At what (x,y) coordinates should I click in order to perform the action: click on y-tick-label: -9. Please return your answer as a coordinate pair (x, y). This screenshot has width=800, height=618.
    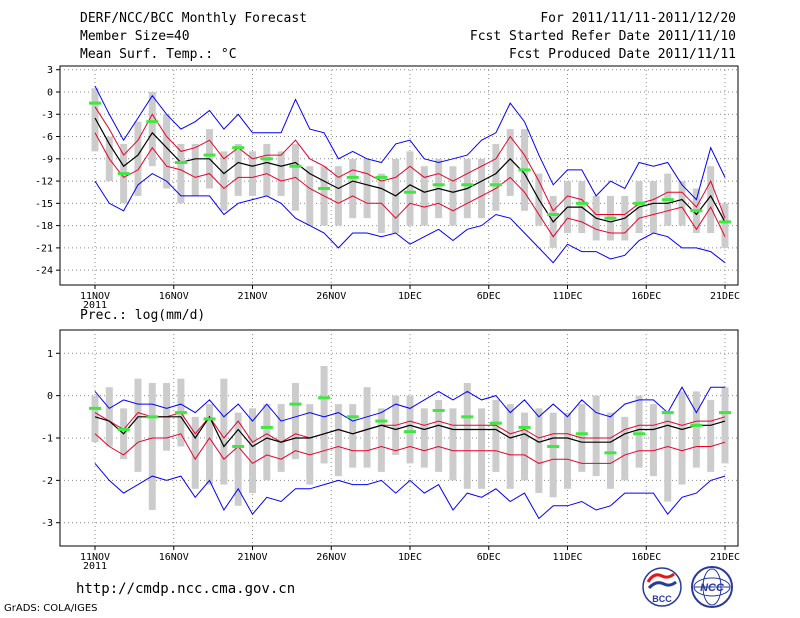
    Looking at the image, I should click on (47, 159).